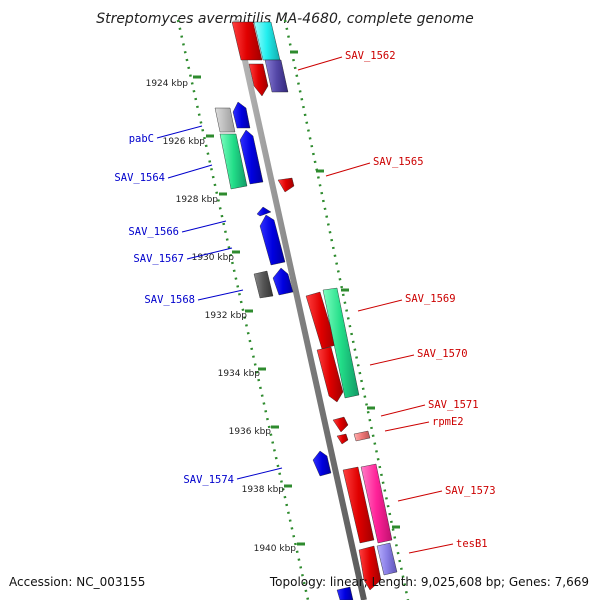 The image size is (600, 600). Describe the element at coordinates (453, 405) in the screenshot. I see `gene-label: SAV_1571` at that location.